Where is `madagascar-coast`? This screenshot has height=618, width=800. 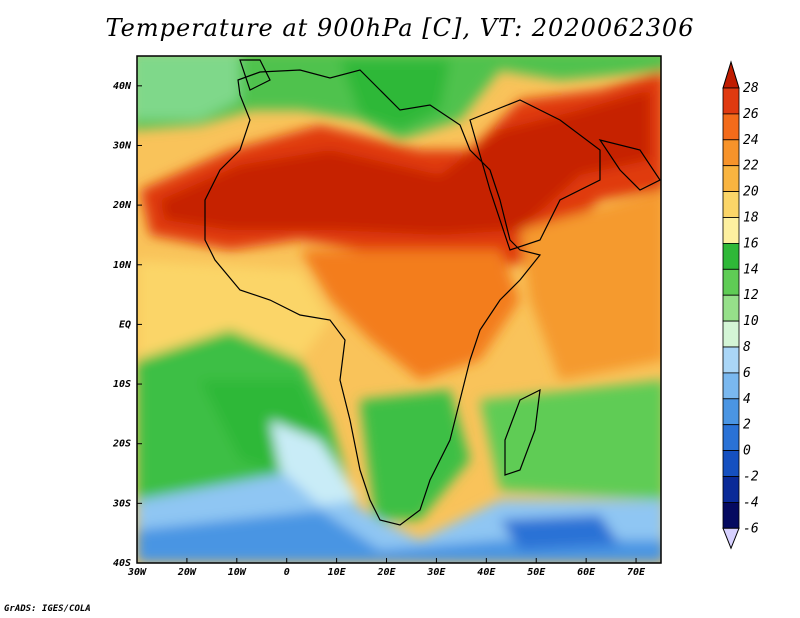 madagascar-coast is located at coordinates (522, 432).